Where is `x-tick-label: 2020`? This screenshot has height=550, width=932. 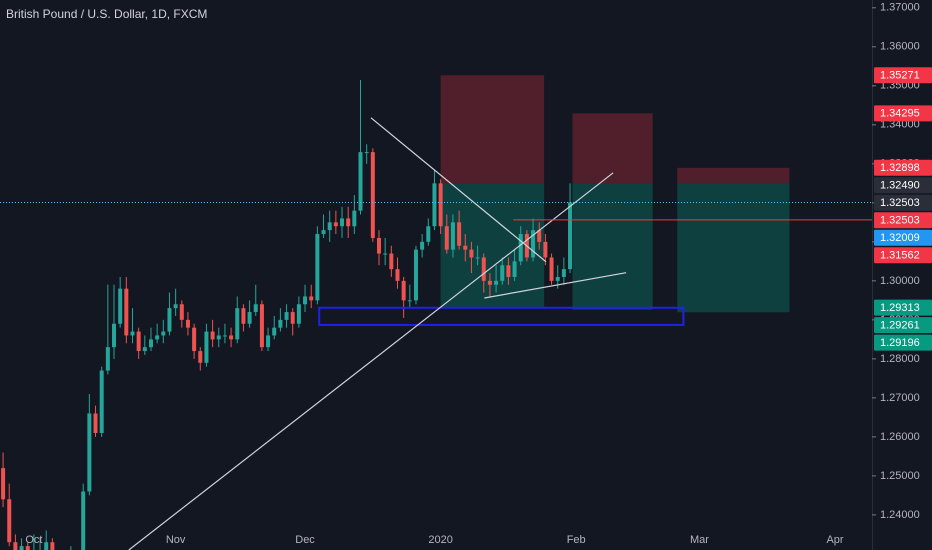 x-tick-label: 2020 is located at coordinates (440, 540).